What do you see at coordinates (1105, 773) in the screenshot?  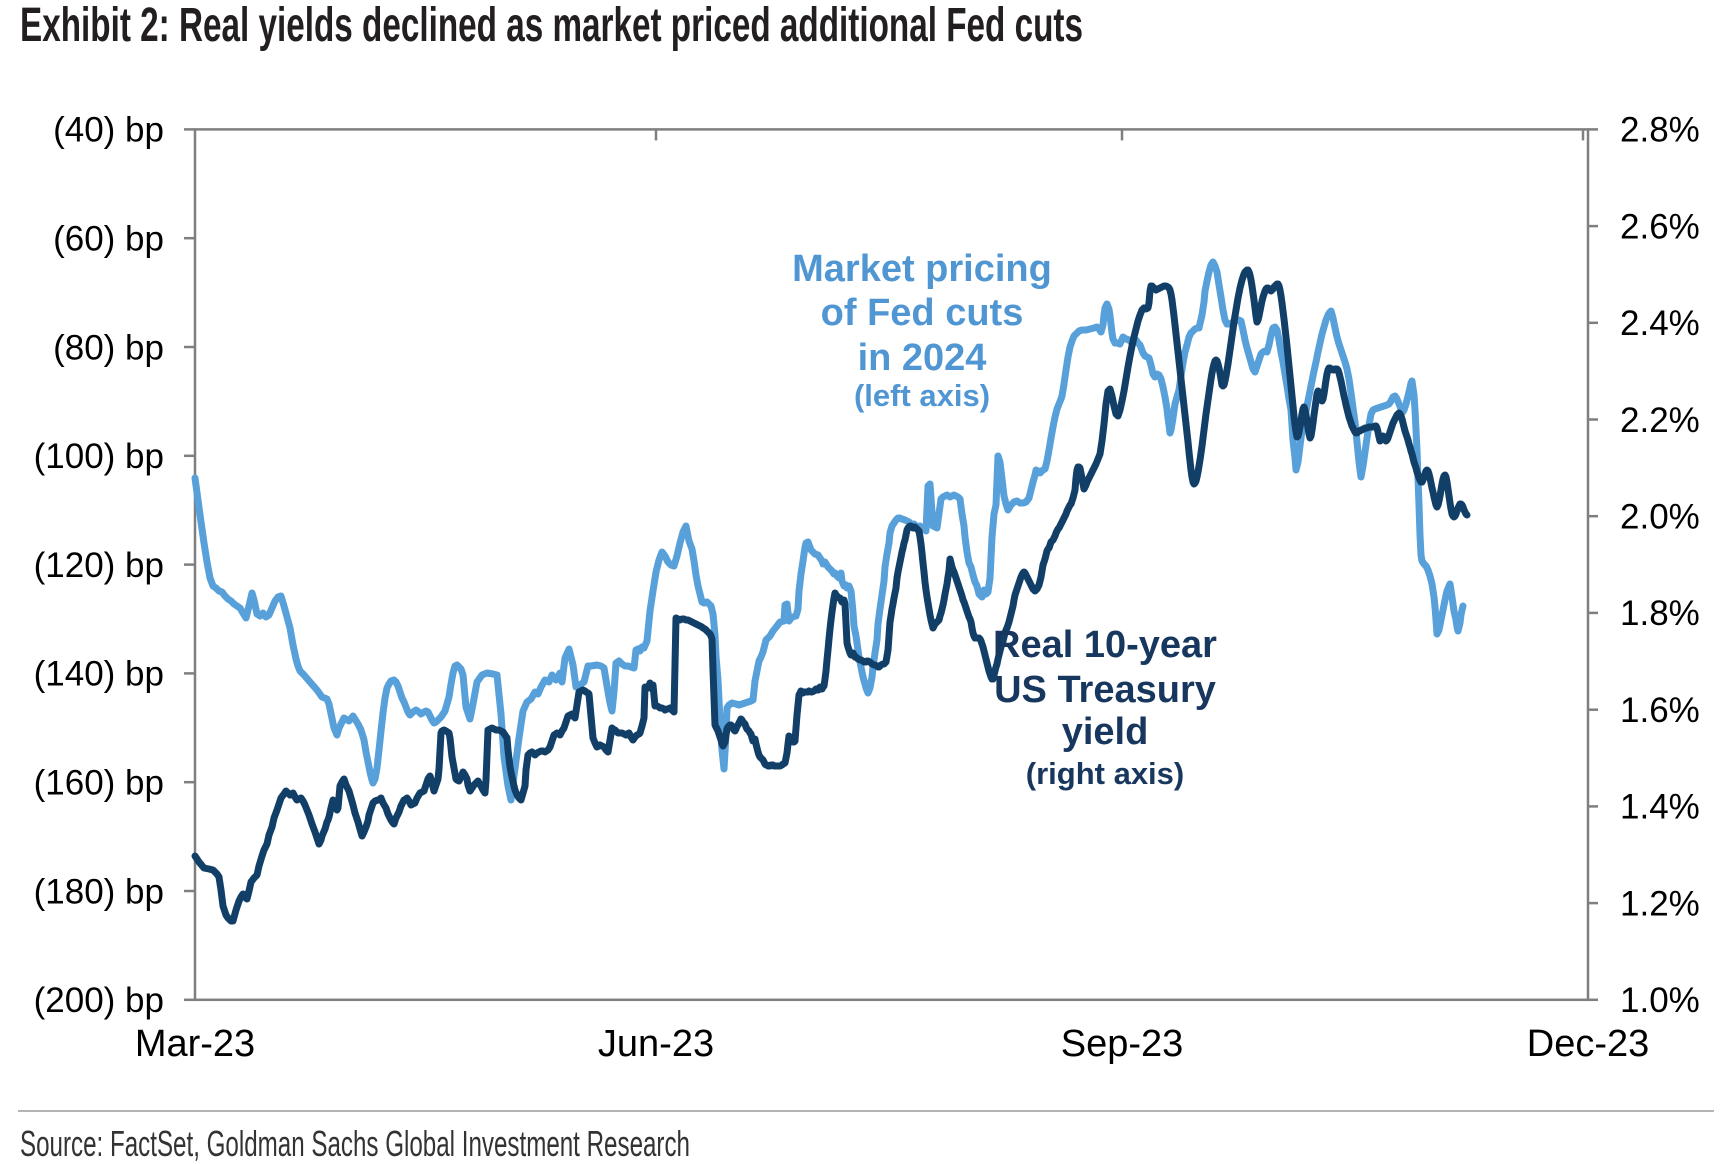 I see `svg-text: (right axis)` at bounding box center [1105, 773].